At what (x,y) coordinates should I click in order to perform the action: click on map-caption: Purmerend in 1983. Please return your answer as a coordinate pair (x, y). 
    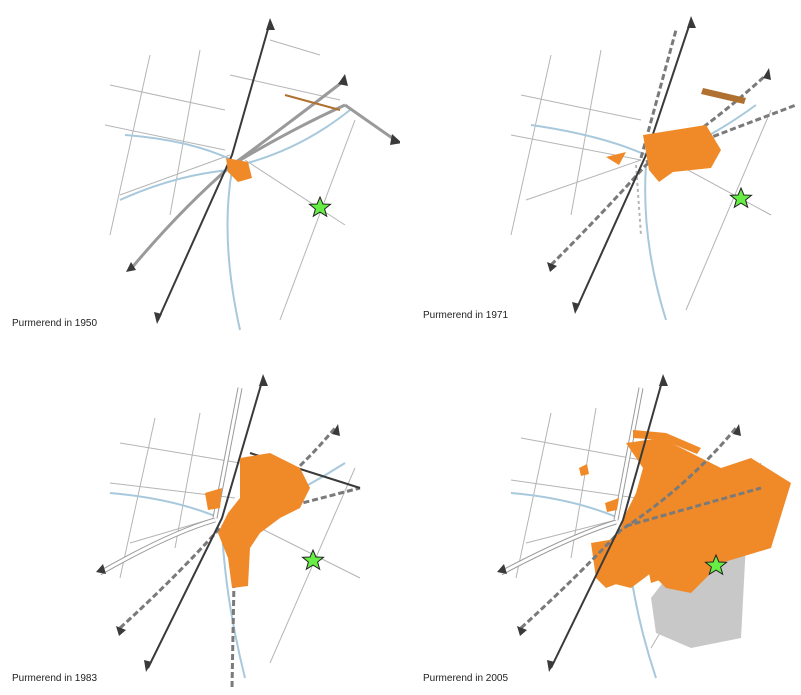
    Looking at the image, I should click on (55, 678).